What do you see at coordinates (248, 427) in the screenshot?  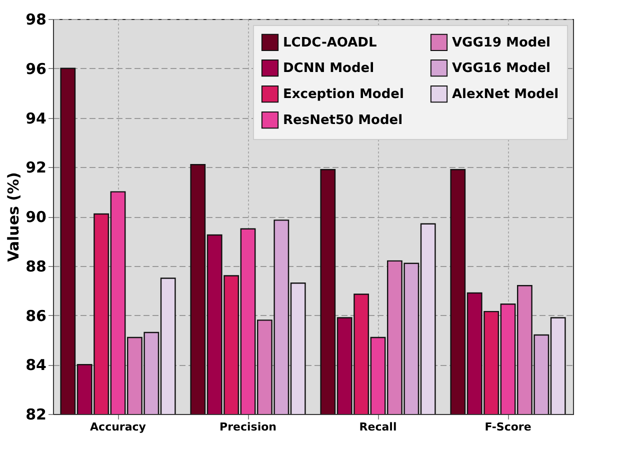 I see `x-tick-label: Precision` at bounding box center [248, 427].